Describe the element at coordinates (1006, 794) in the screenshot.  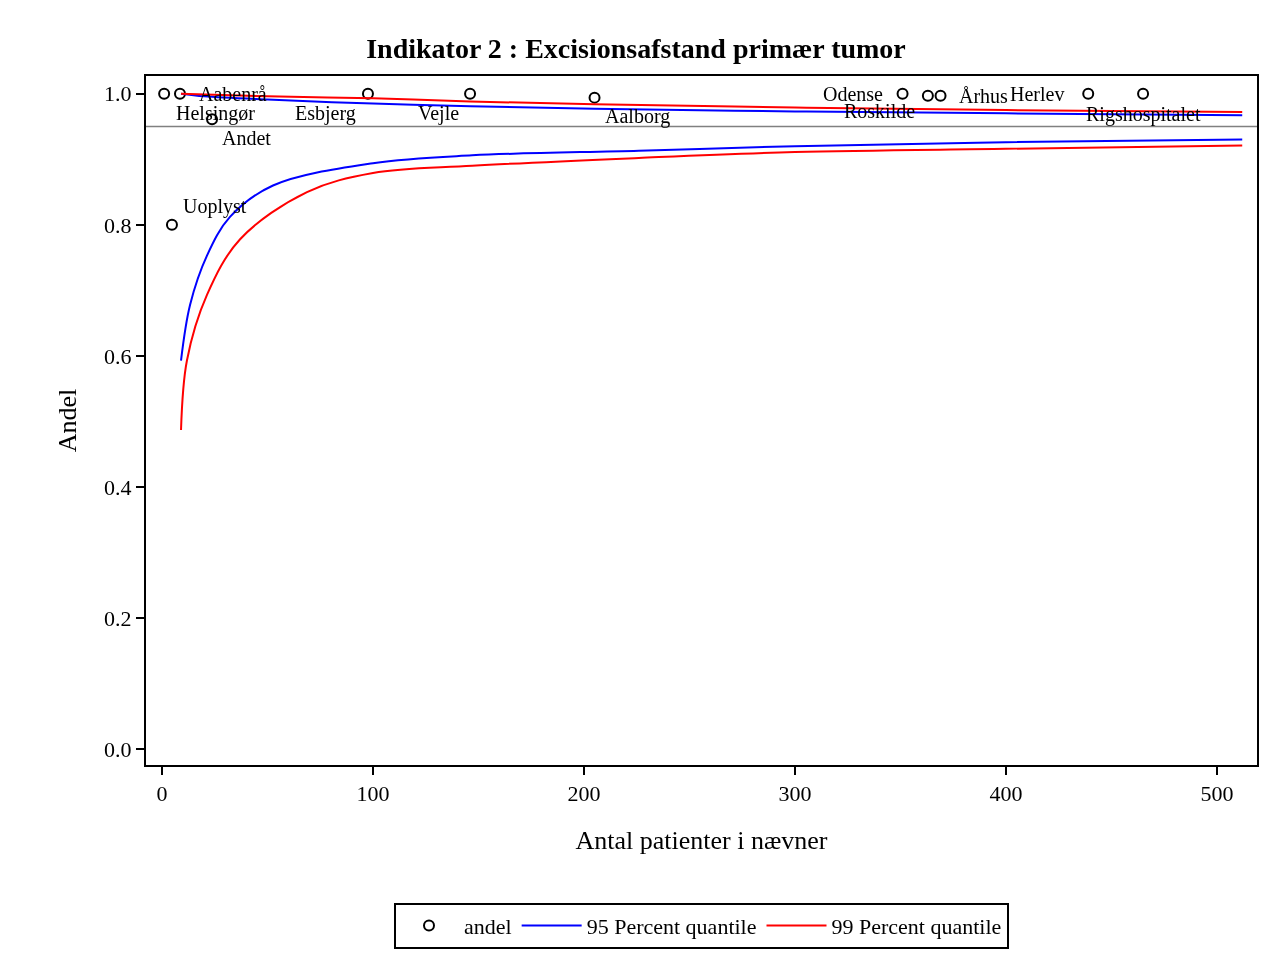
I see `x-tick-label: 400` at that location.